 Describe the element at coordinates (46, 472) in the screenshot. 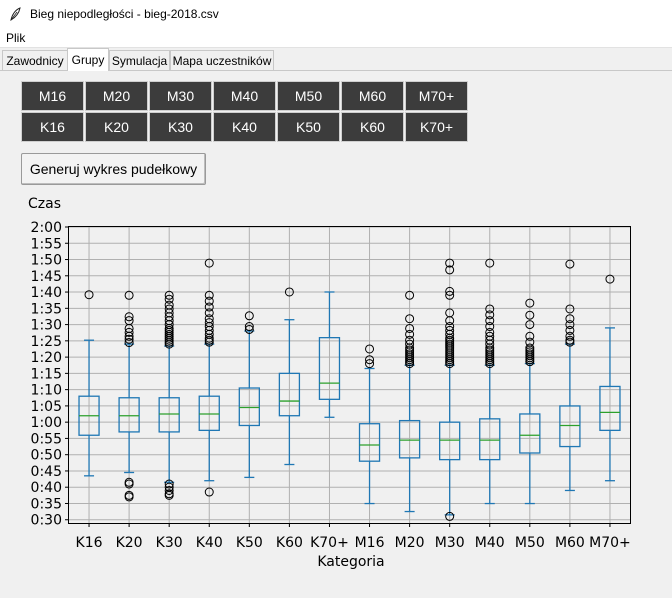

I see `y-tick-label: 0:45` at that location.